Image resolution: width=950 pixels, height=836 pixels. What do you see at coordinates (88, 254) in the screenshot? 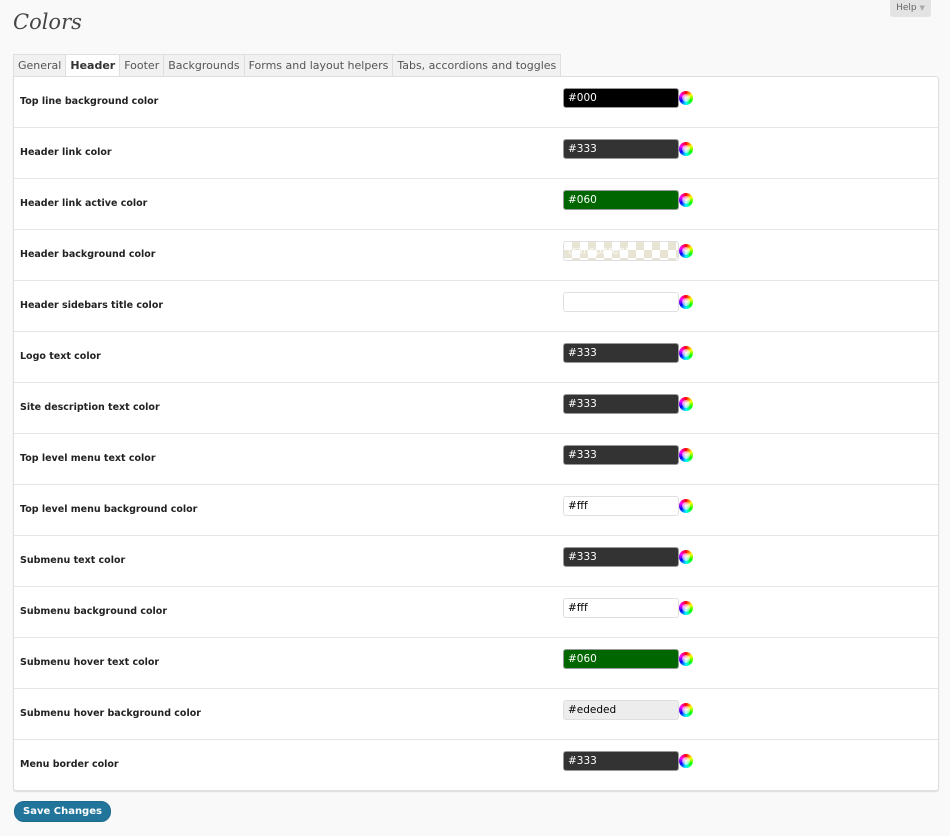
I see `setting-label: Header background color` at bounding box center [88, 254].